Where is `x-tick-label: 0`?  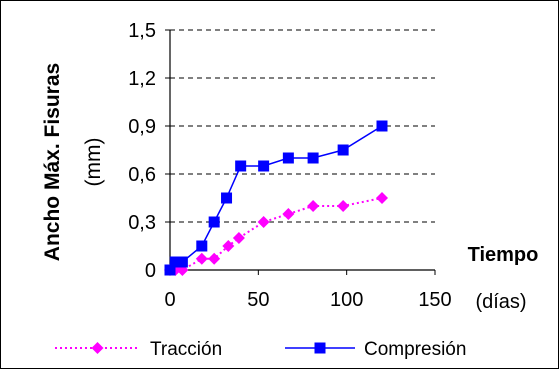
x-tick-label: 0 is located at coordinates (169, 300).